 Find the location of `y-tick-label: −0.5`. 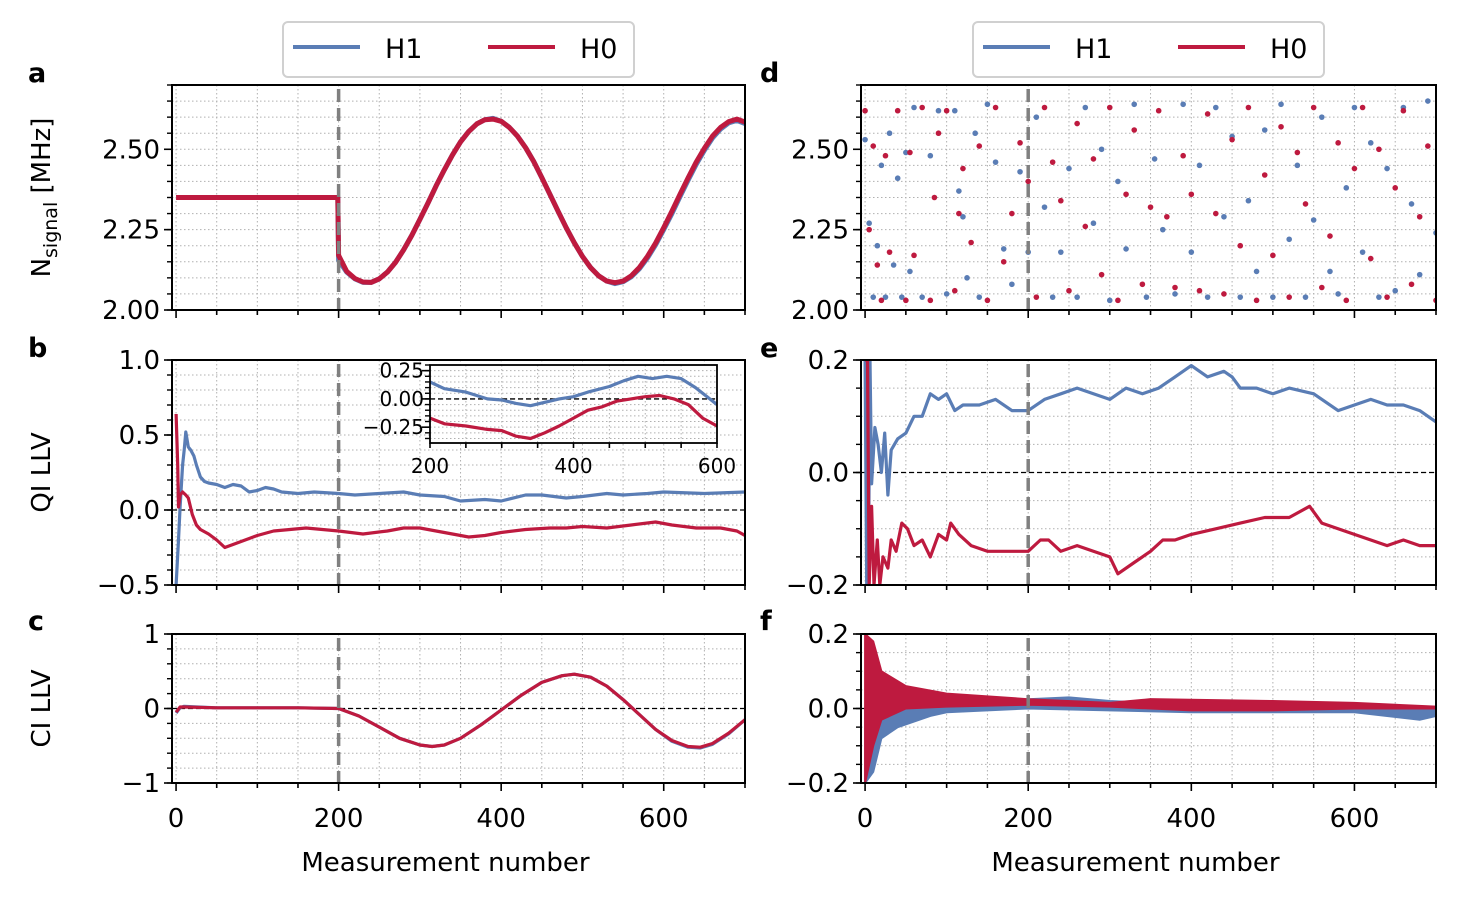

y-tick-label: −0.5 is located at coordinates (128, 586).